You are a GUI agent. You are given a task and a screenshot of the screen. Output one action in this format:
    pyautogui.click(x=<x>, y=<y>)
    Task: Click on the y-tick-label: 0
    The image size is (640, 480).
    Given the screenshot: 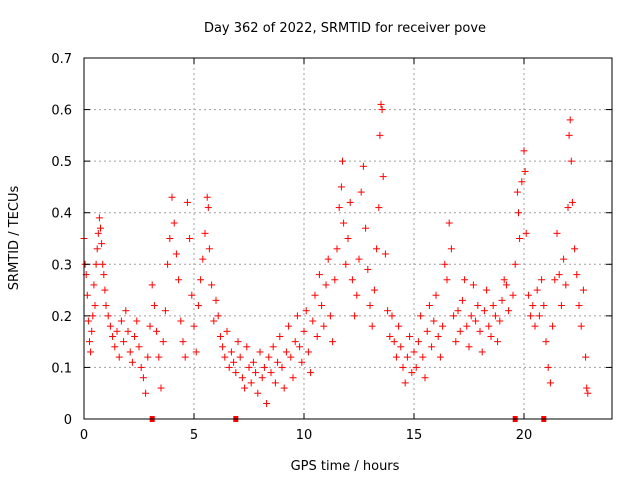 What is the action you would take?
    pyautogui.click(x=68, y=420)
    